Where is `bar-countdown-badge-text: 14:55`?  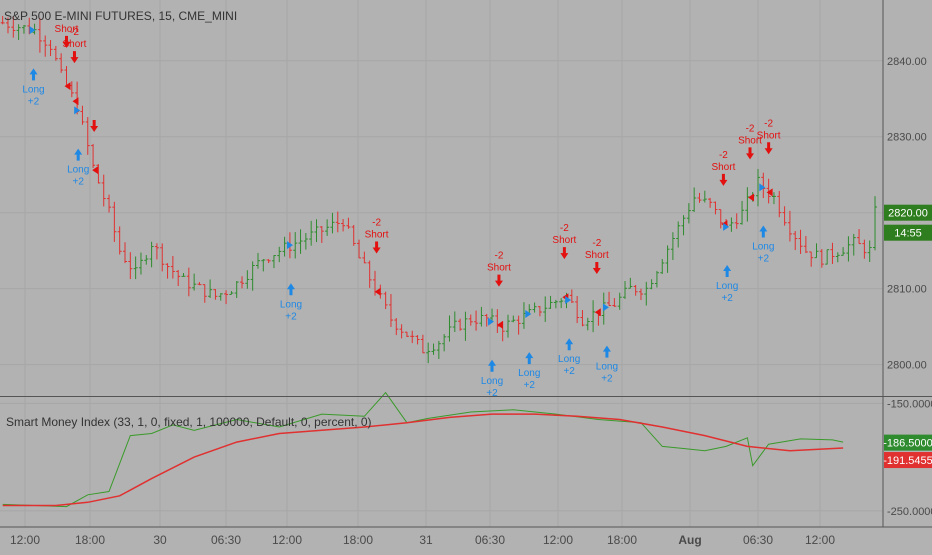 bar-countdown-badge-text: 14:55 is located at coordinates (908, 234).